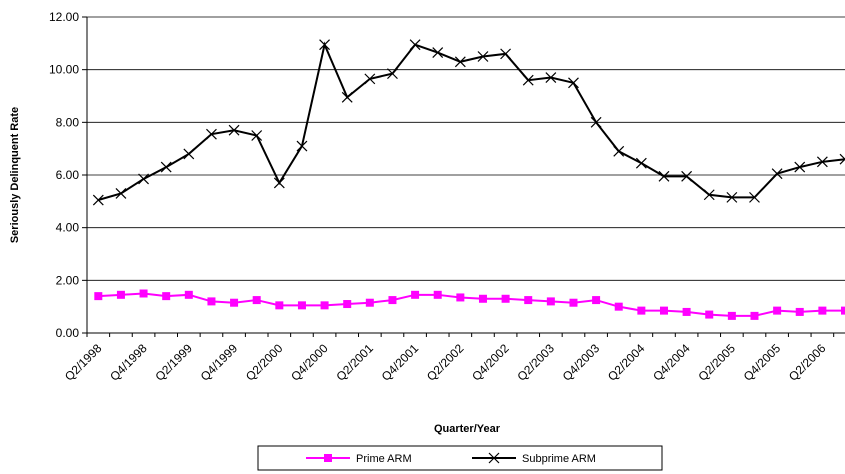 The width and height of the screenshot is (845, 474). Describe the element at coordinates (68, 122) in the screenshot. I see `y-tick-label: 8.00` at that location.